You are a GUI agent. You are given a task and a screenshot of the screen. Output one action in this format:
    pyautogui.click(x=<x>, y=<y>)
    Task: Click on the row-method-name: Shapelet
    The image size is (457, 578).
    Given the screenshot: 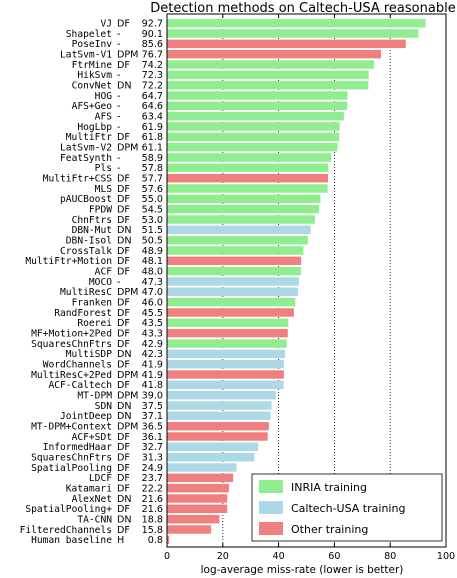 What is the action you would take?
    pyautogui.click(x=89, y=34)
    